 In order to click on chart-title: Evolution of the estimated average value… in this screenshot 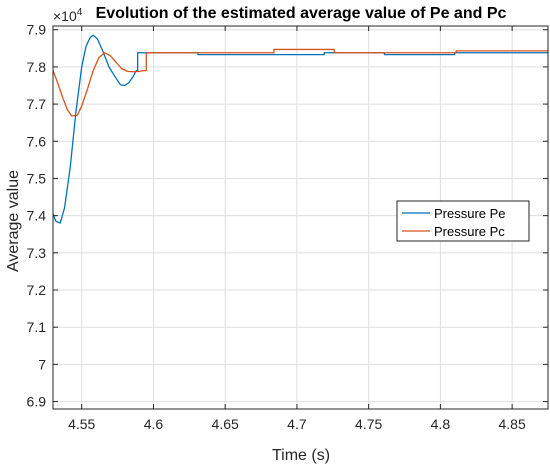, I will do `click(301, 13)`.